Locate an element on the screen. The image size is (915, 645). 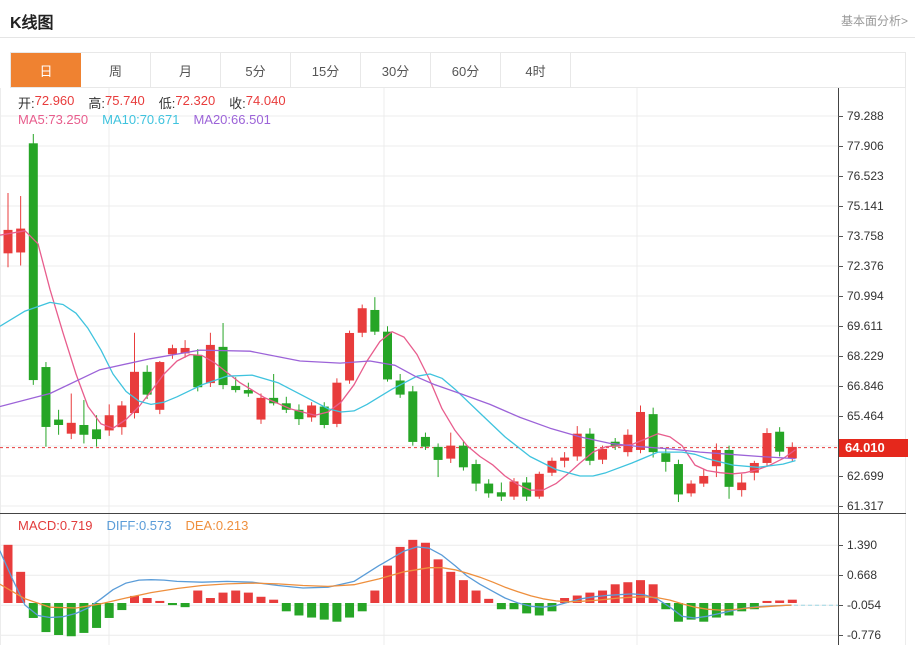
y-axis-line is located at coordinates (838, 366).